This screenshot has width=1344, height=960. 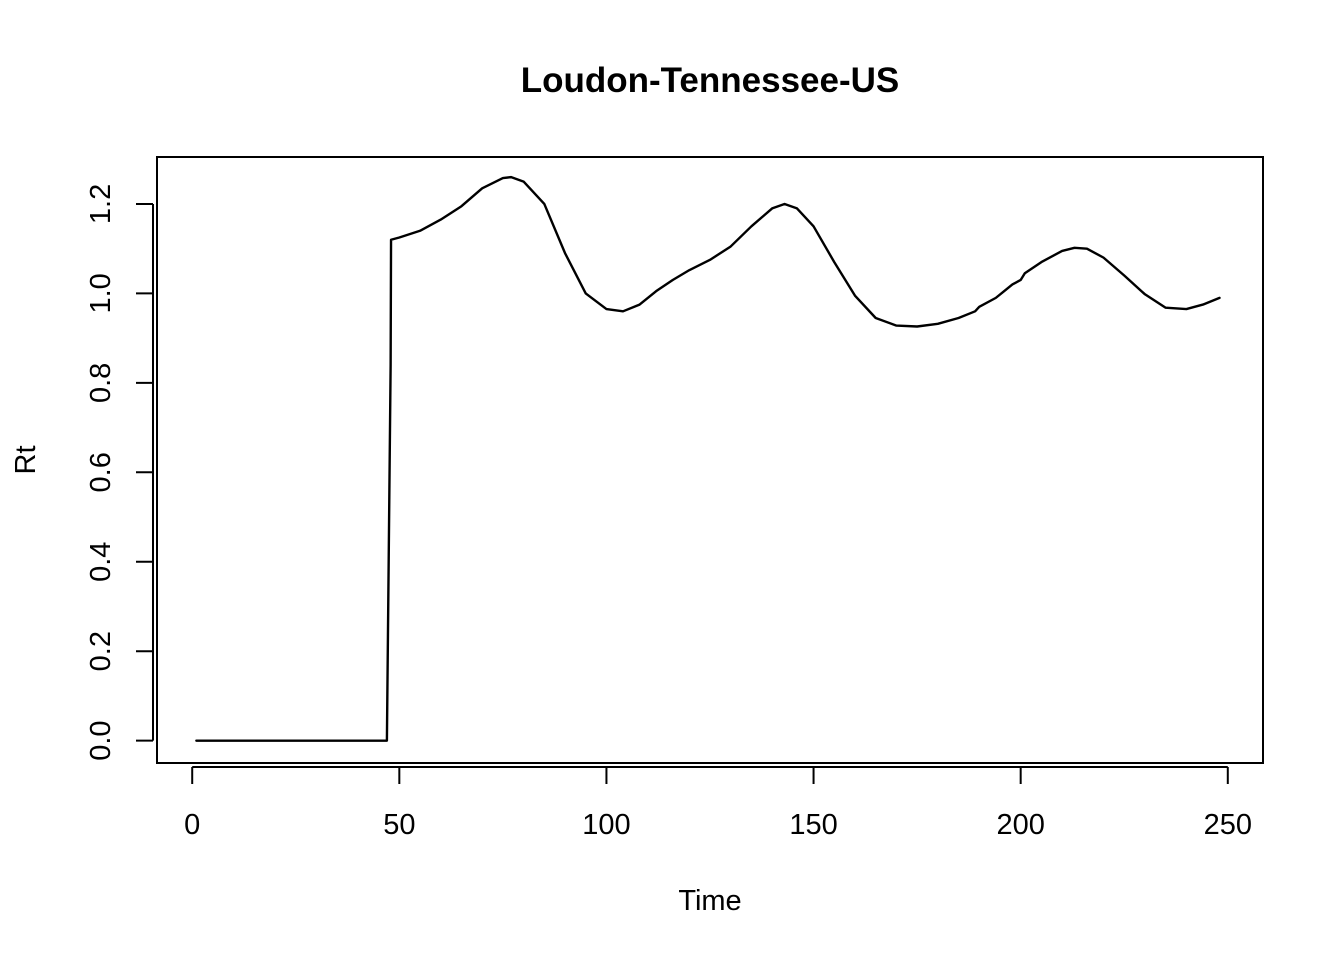 What do you see at coordinates (119, 472) in the screenshot?
I see `y-axis: 0.0 0.2 0.4 0.6 0.8 1.0 1.2` at bounding box center [119, 472].